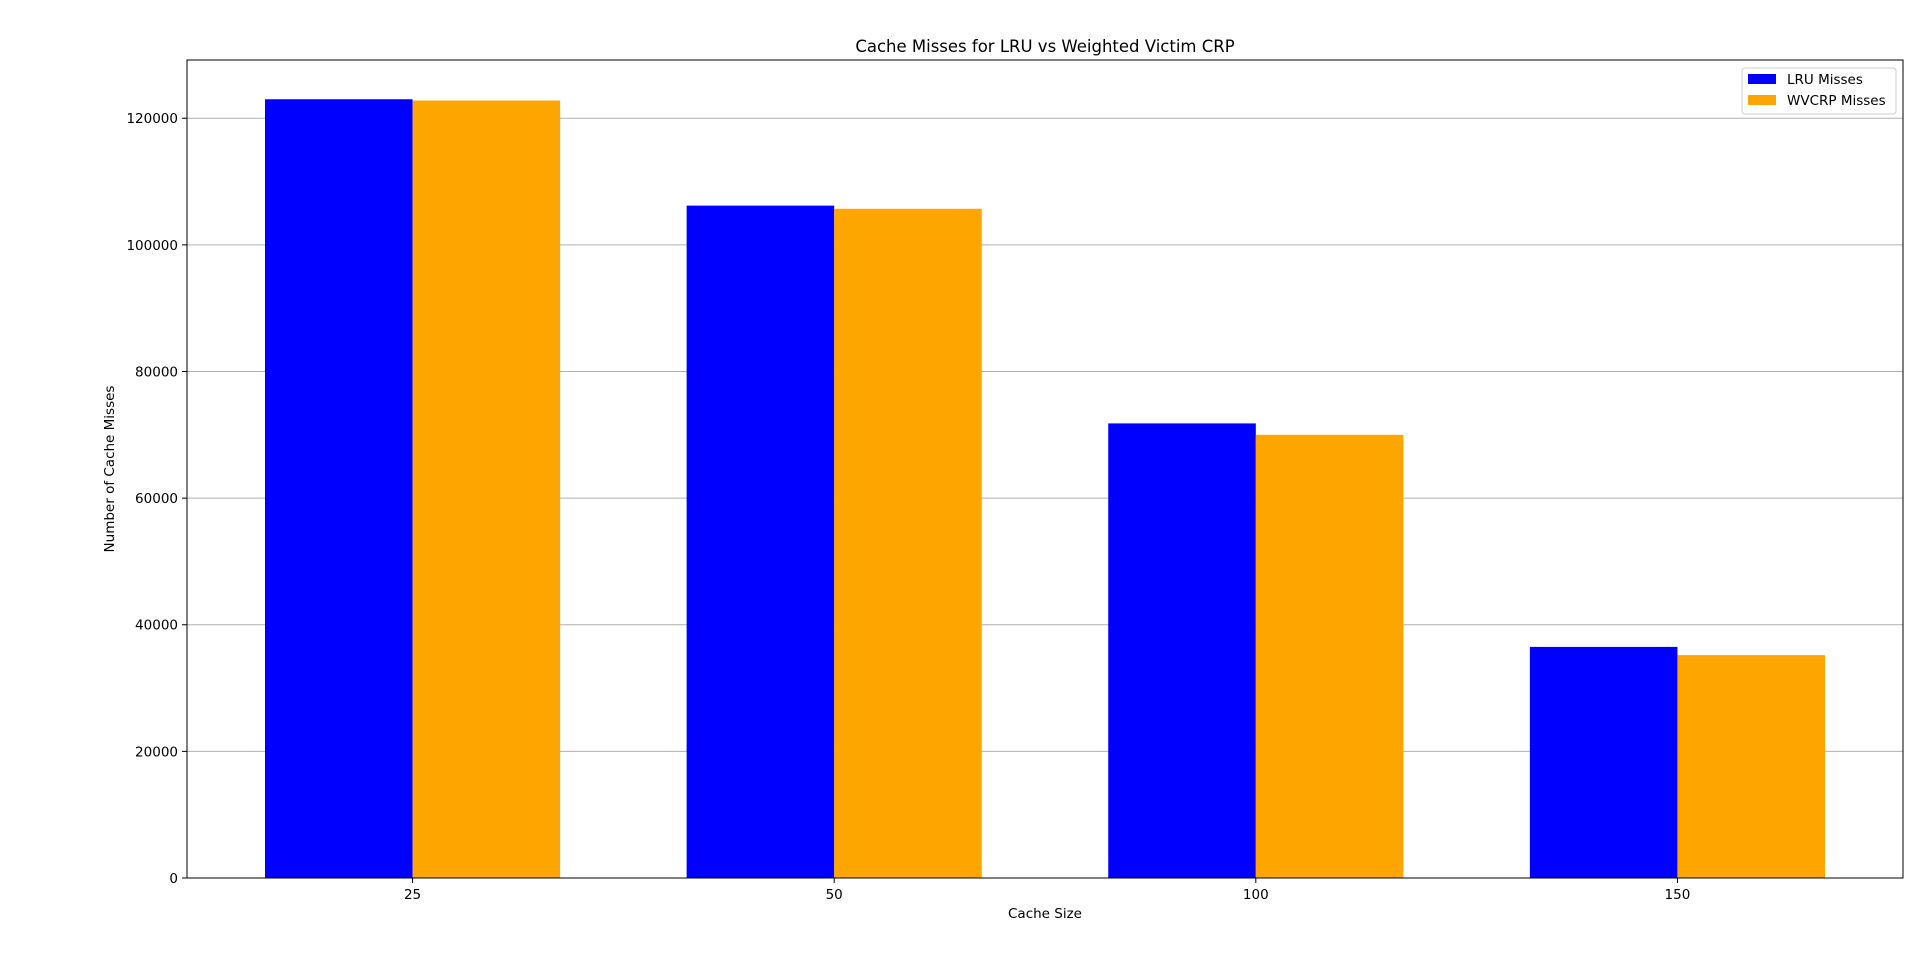 This screenshot has width=1920, height=971. I want to click on y-tick-label: 20000, so click(156, 752).